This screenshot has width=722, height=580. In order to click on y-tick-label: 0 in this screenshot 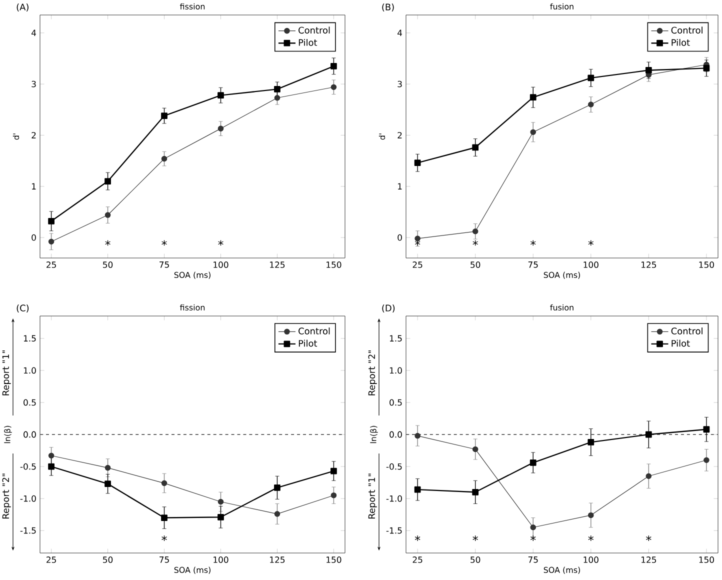, I will do `click(400, 237)`.